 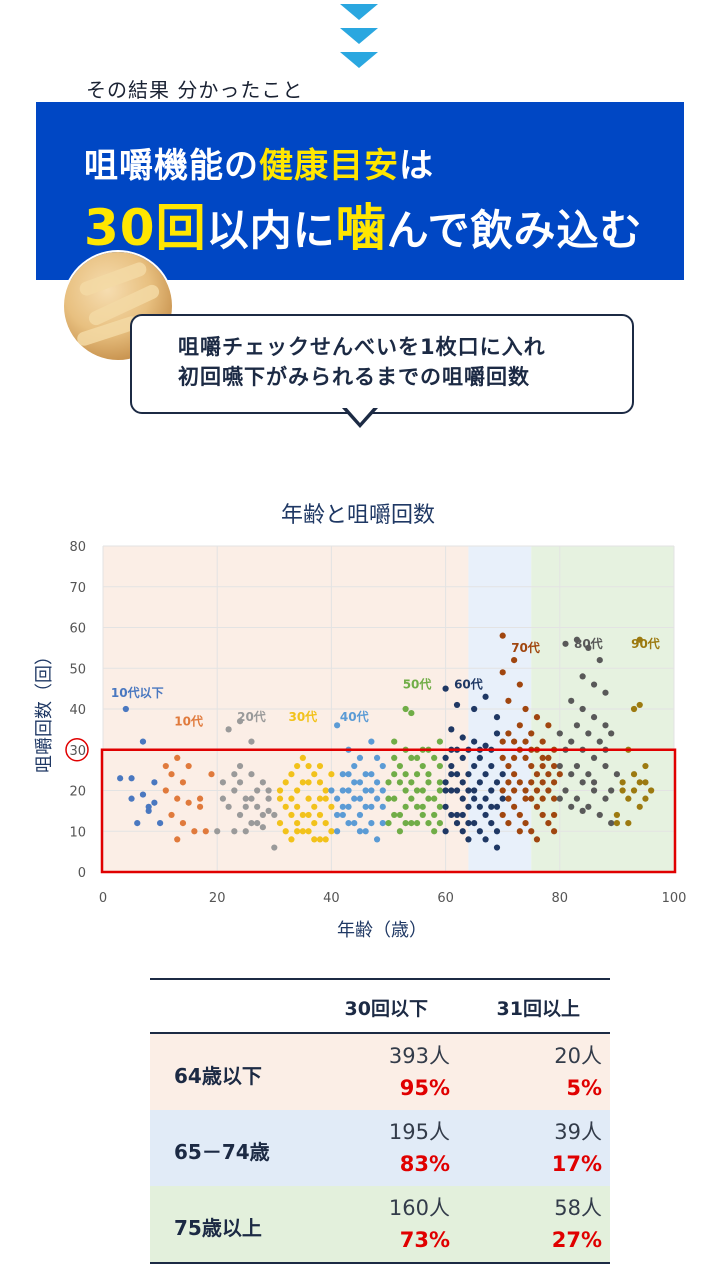 What do you see at coordinates (329, 166) in the screenshot?
I see `headline-highlight: 健康目安` at bounding box center [329, 166].